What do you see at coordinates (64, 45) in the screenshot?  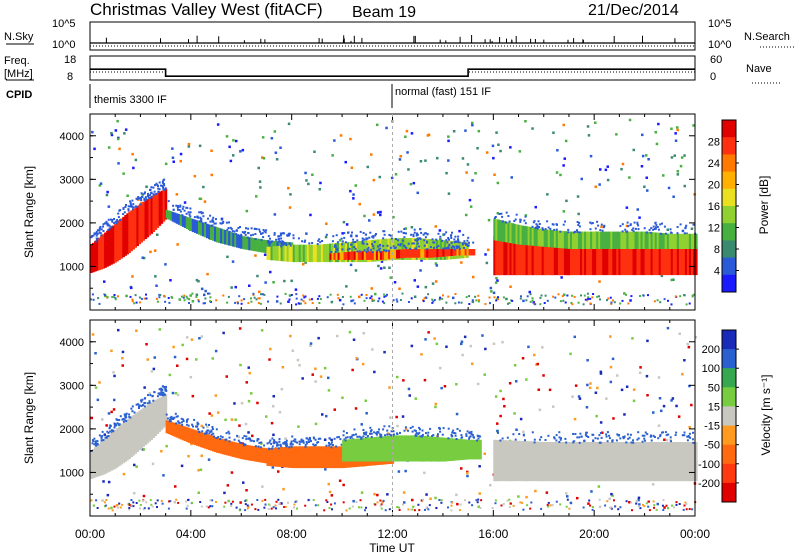 I see `nsky-tick-bottom: 10^0` at bounding box center [64, 45].